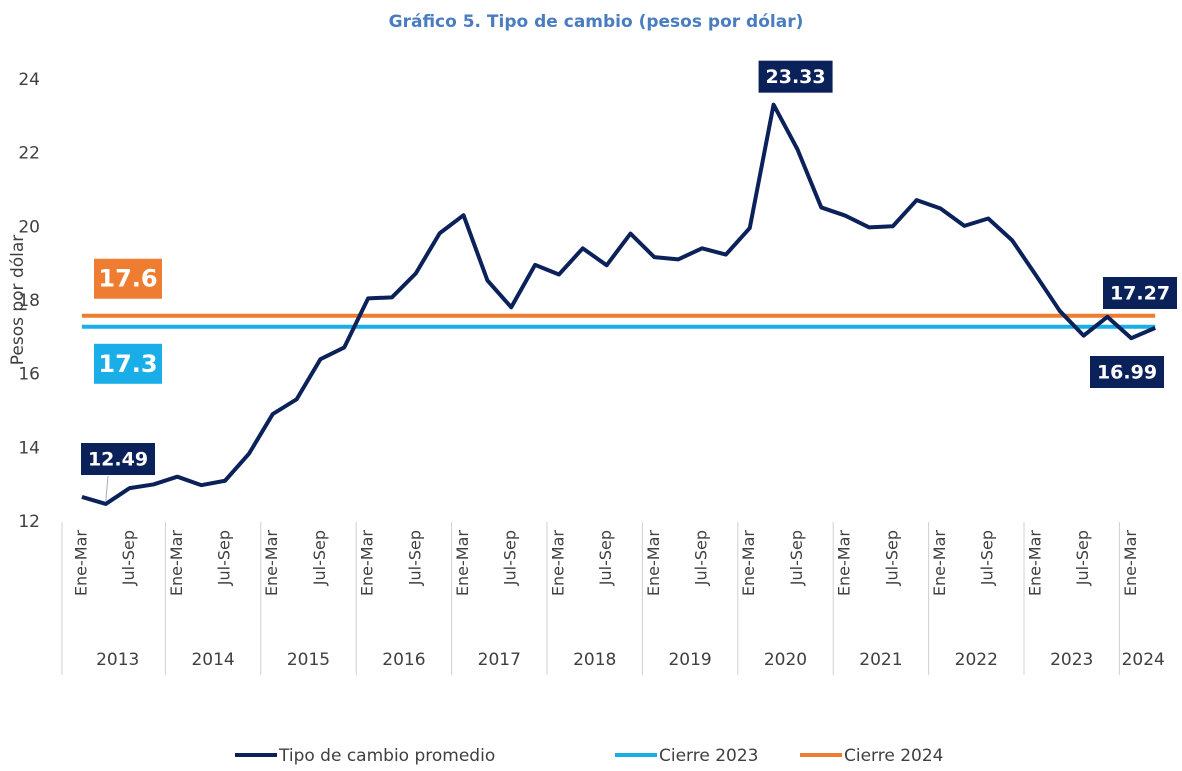 The width and height of the screenshot is (1182, 771). What do you see at coordinates (107, 488) in the screenshot?
I see `leader-line` at bounding box center [107, 488].